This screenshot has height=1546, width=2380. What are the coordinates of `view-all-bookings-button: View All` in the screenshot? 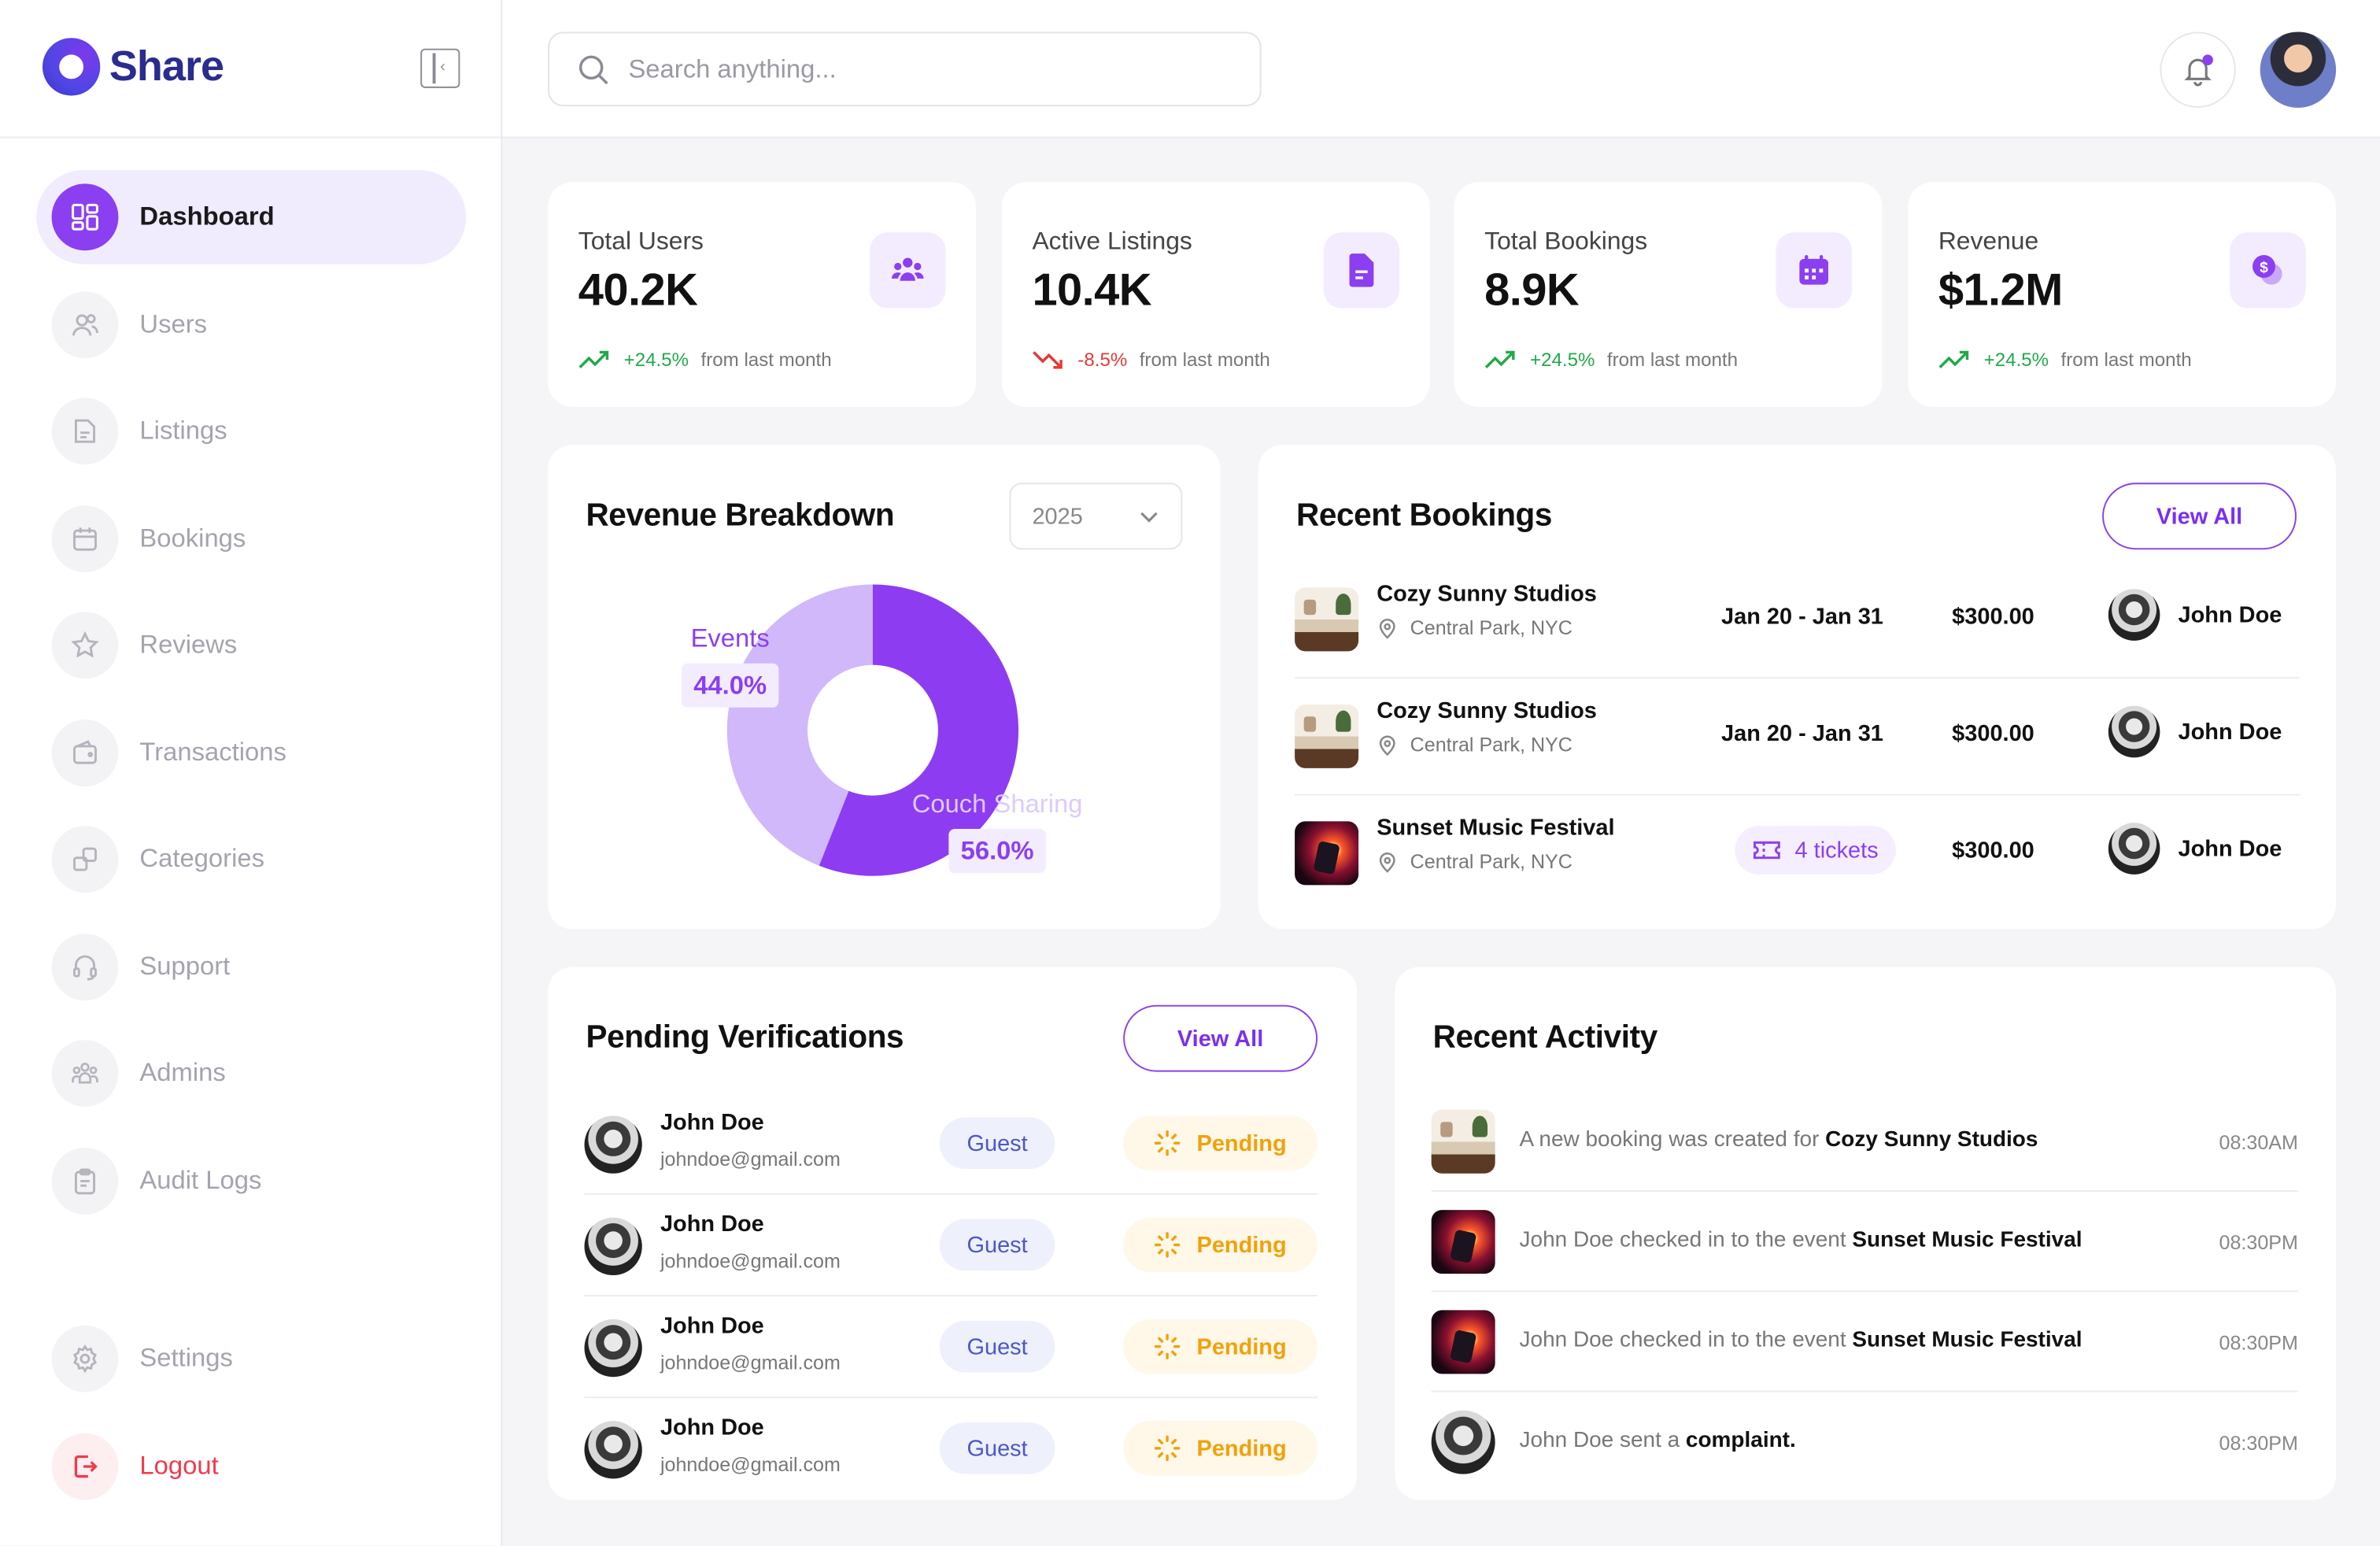 It's located at (2199, 516).